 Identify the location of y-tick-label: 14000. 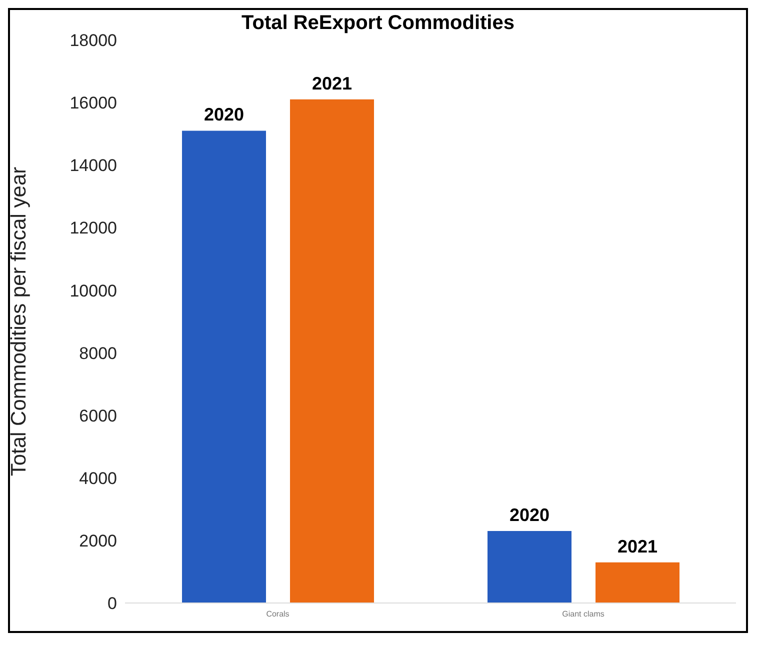
(93, 166).